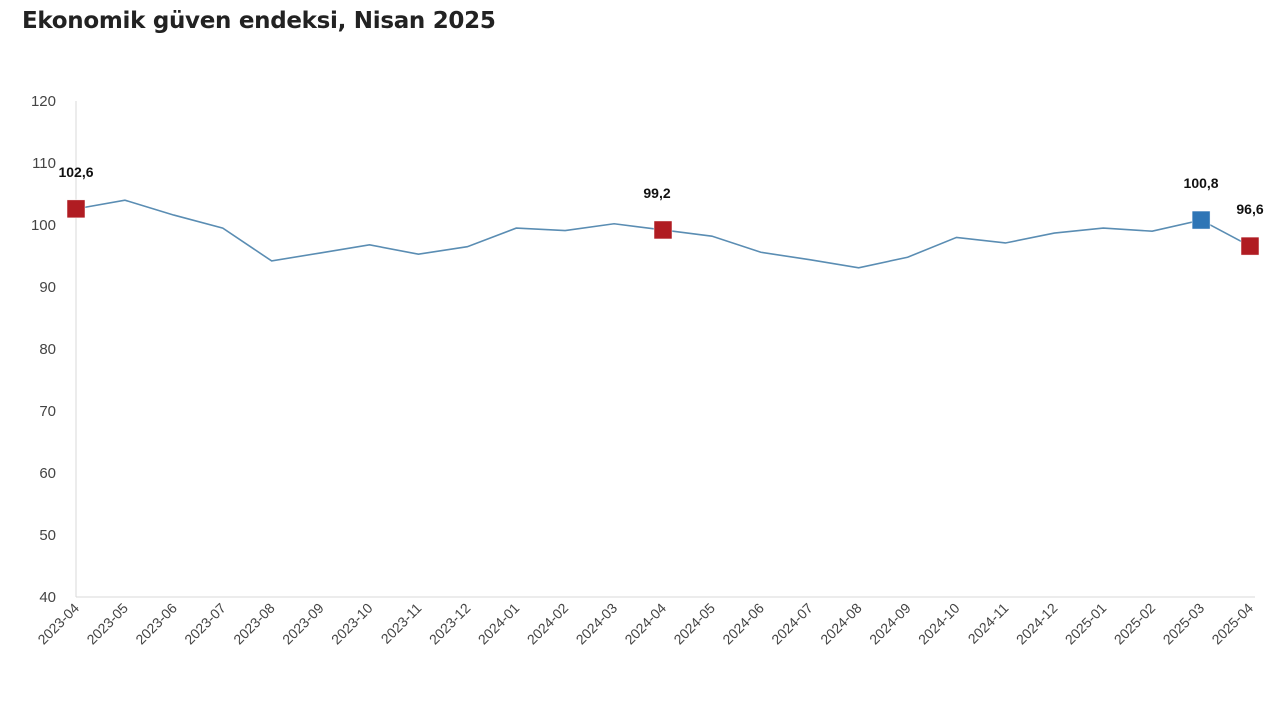 The width and height of the screenshot is (1280, 720). I want to click on data-label: 100,8, so click(1201, 183).